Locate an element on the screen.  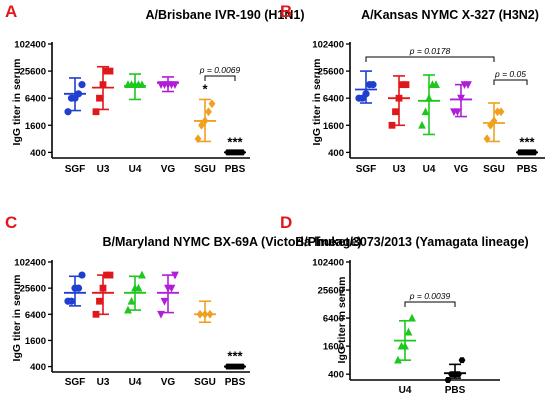
p-value-label: p = 0.0178 is located at coordinates (430, 51).